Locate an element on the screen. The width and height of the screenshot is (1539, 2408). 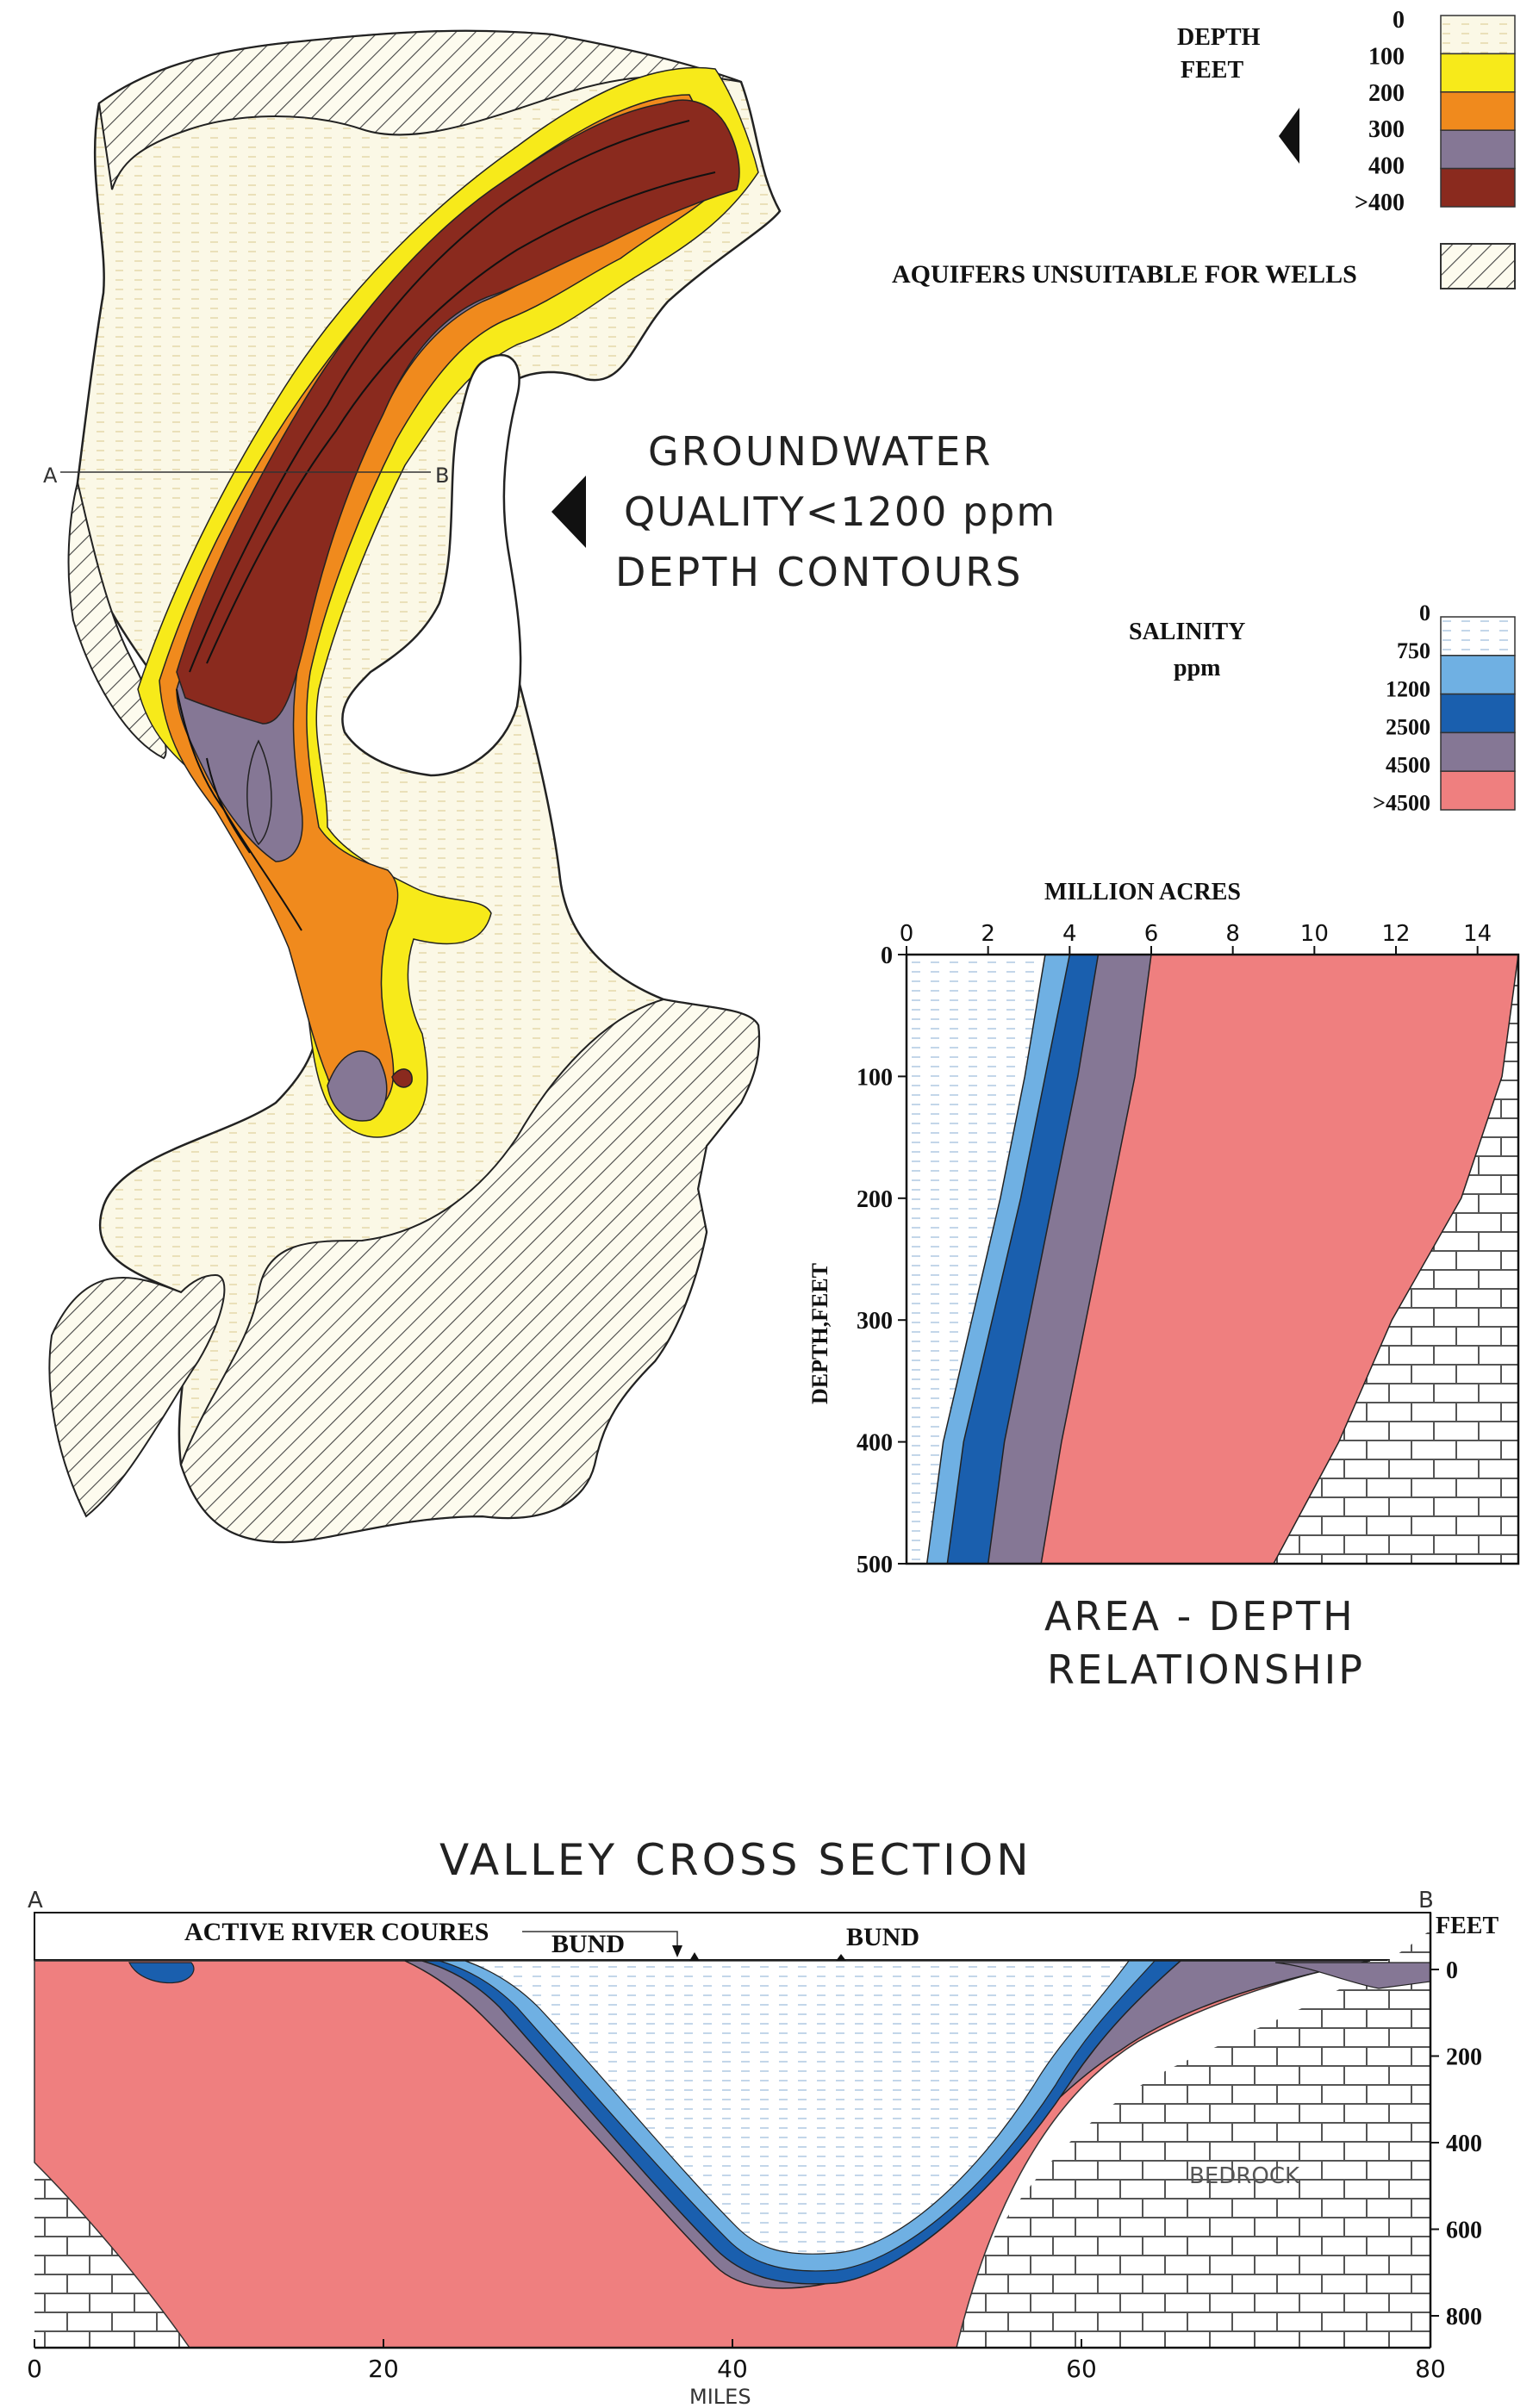
x-tick-label: 14 is located at coordinates (1477, 934).